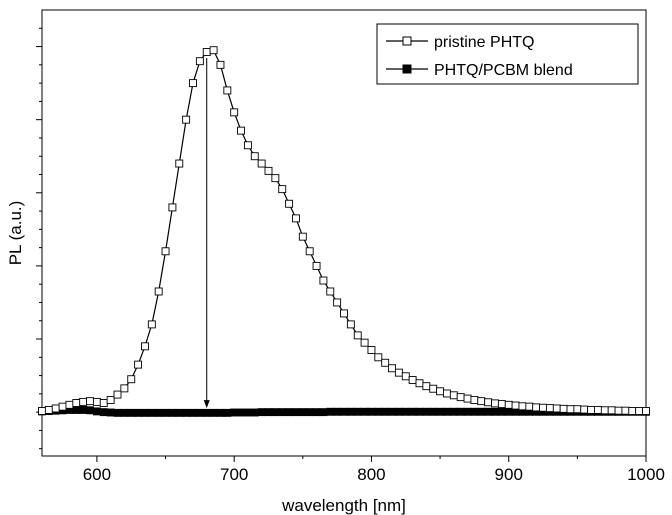  I want to click on x-ticks: 600 700 800 900 1000, so click(374, 470).